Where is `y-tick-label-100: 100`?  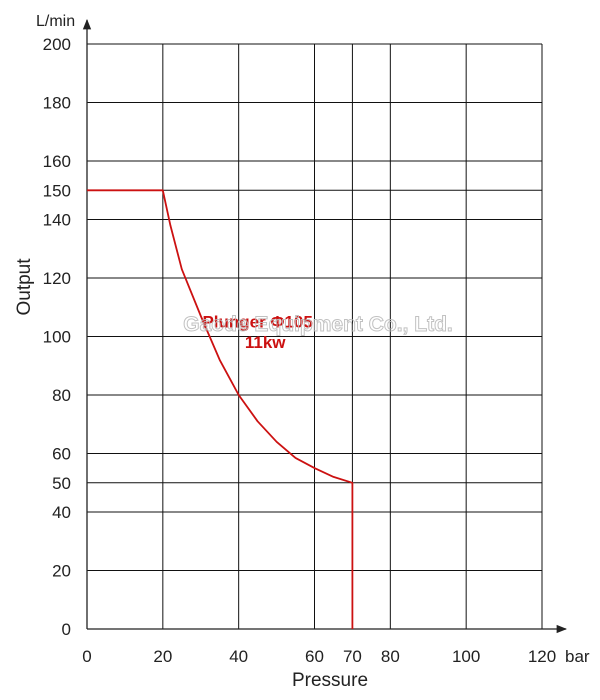
y-tick-label-100: 100 is located at coordinates (57, 337).